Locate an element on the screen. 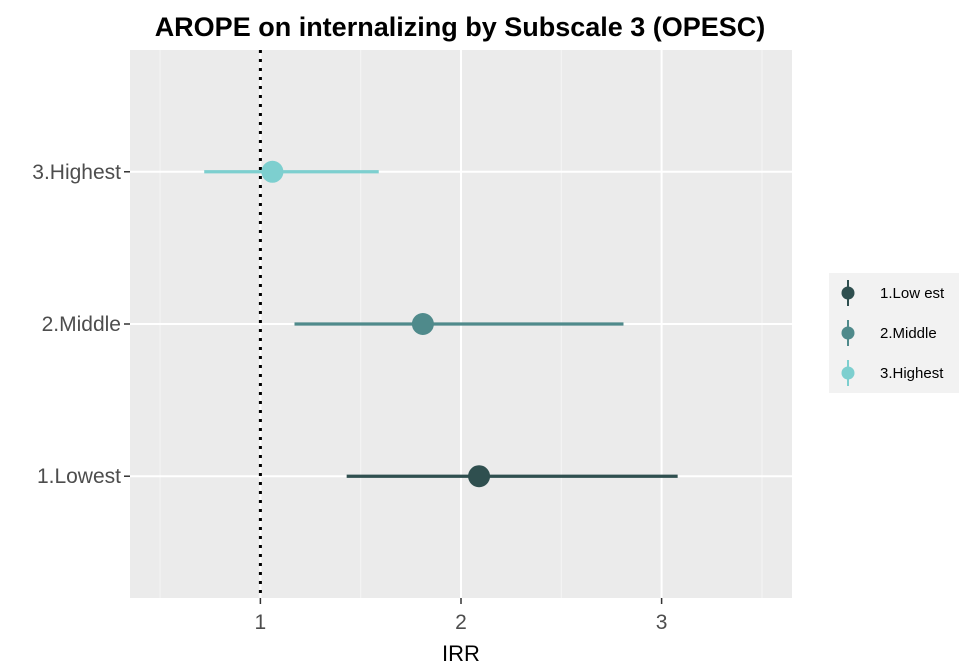  x-axis-title: IRR is located at coordinates (461, 653).